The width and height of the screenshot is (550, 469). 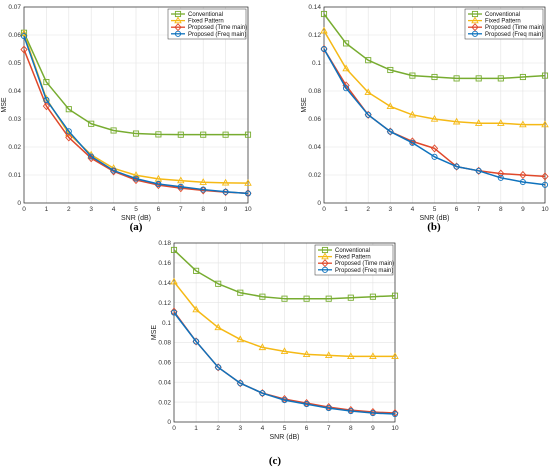 I want to click on x-tick-label: 6, so click(x=159, y=209).